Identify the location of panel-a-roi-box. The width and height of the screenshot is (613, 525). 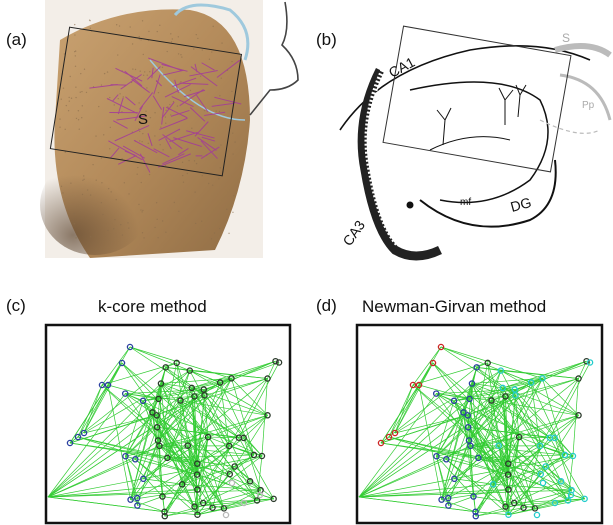
(146, 101).